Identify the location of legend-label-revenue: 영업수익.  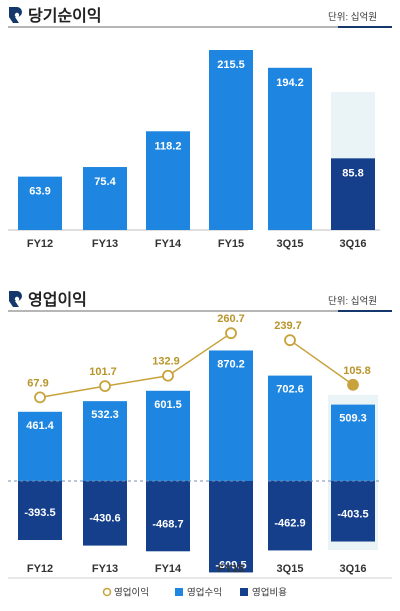
(204, 593).